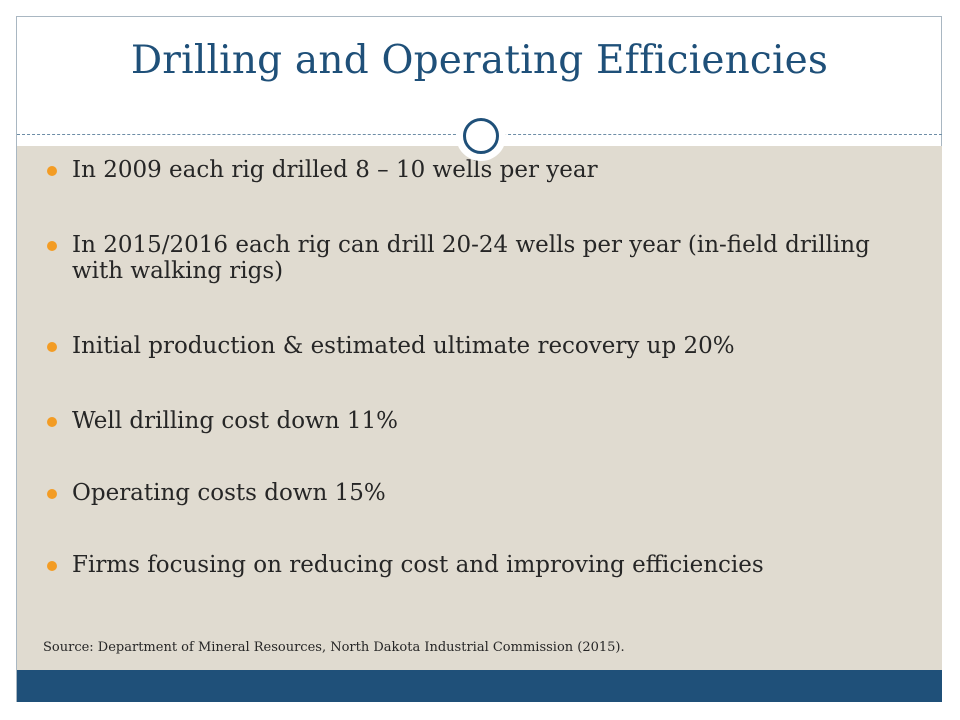  What do you see at coordinates (235, 421) in the screenshot?
I see `bullet-text: Well drilling cost down 11%` at bounding box center [235, 421].